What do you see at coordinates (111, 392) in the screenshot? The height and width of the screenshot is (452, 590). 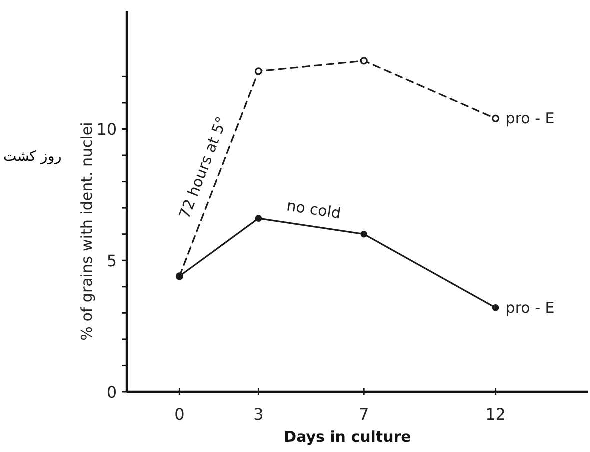 I see `y-tick-label: 0` at bounding box center [111, 392].